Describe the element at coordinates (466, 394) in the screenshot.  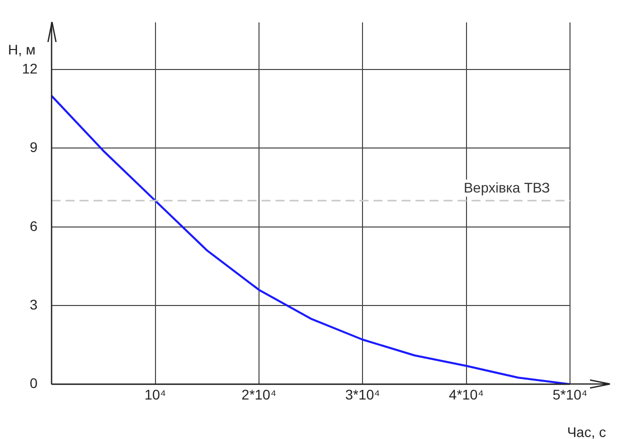
I see `x-tick-label: 4*10⁴` at that location.